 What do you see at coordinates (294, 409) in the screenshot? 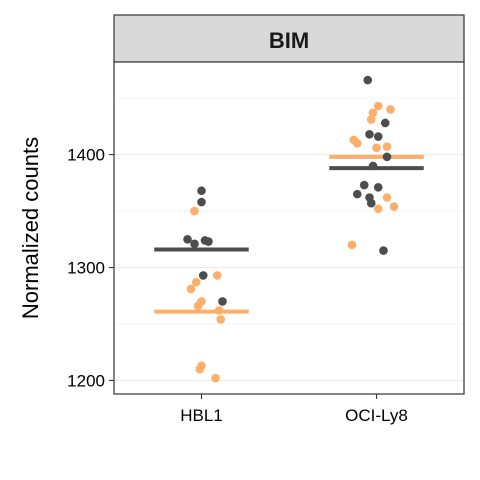
I see `x-axis: HBL1 OCI-Ly8` at bounding box center [294, 409].